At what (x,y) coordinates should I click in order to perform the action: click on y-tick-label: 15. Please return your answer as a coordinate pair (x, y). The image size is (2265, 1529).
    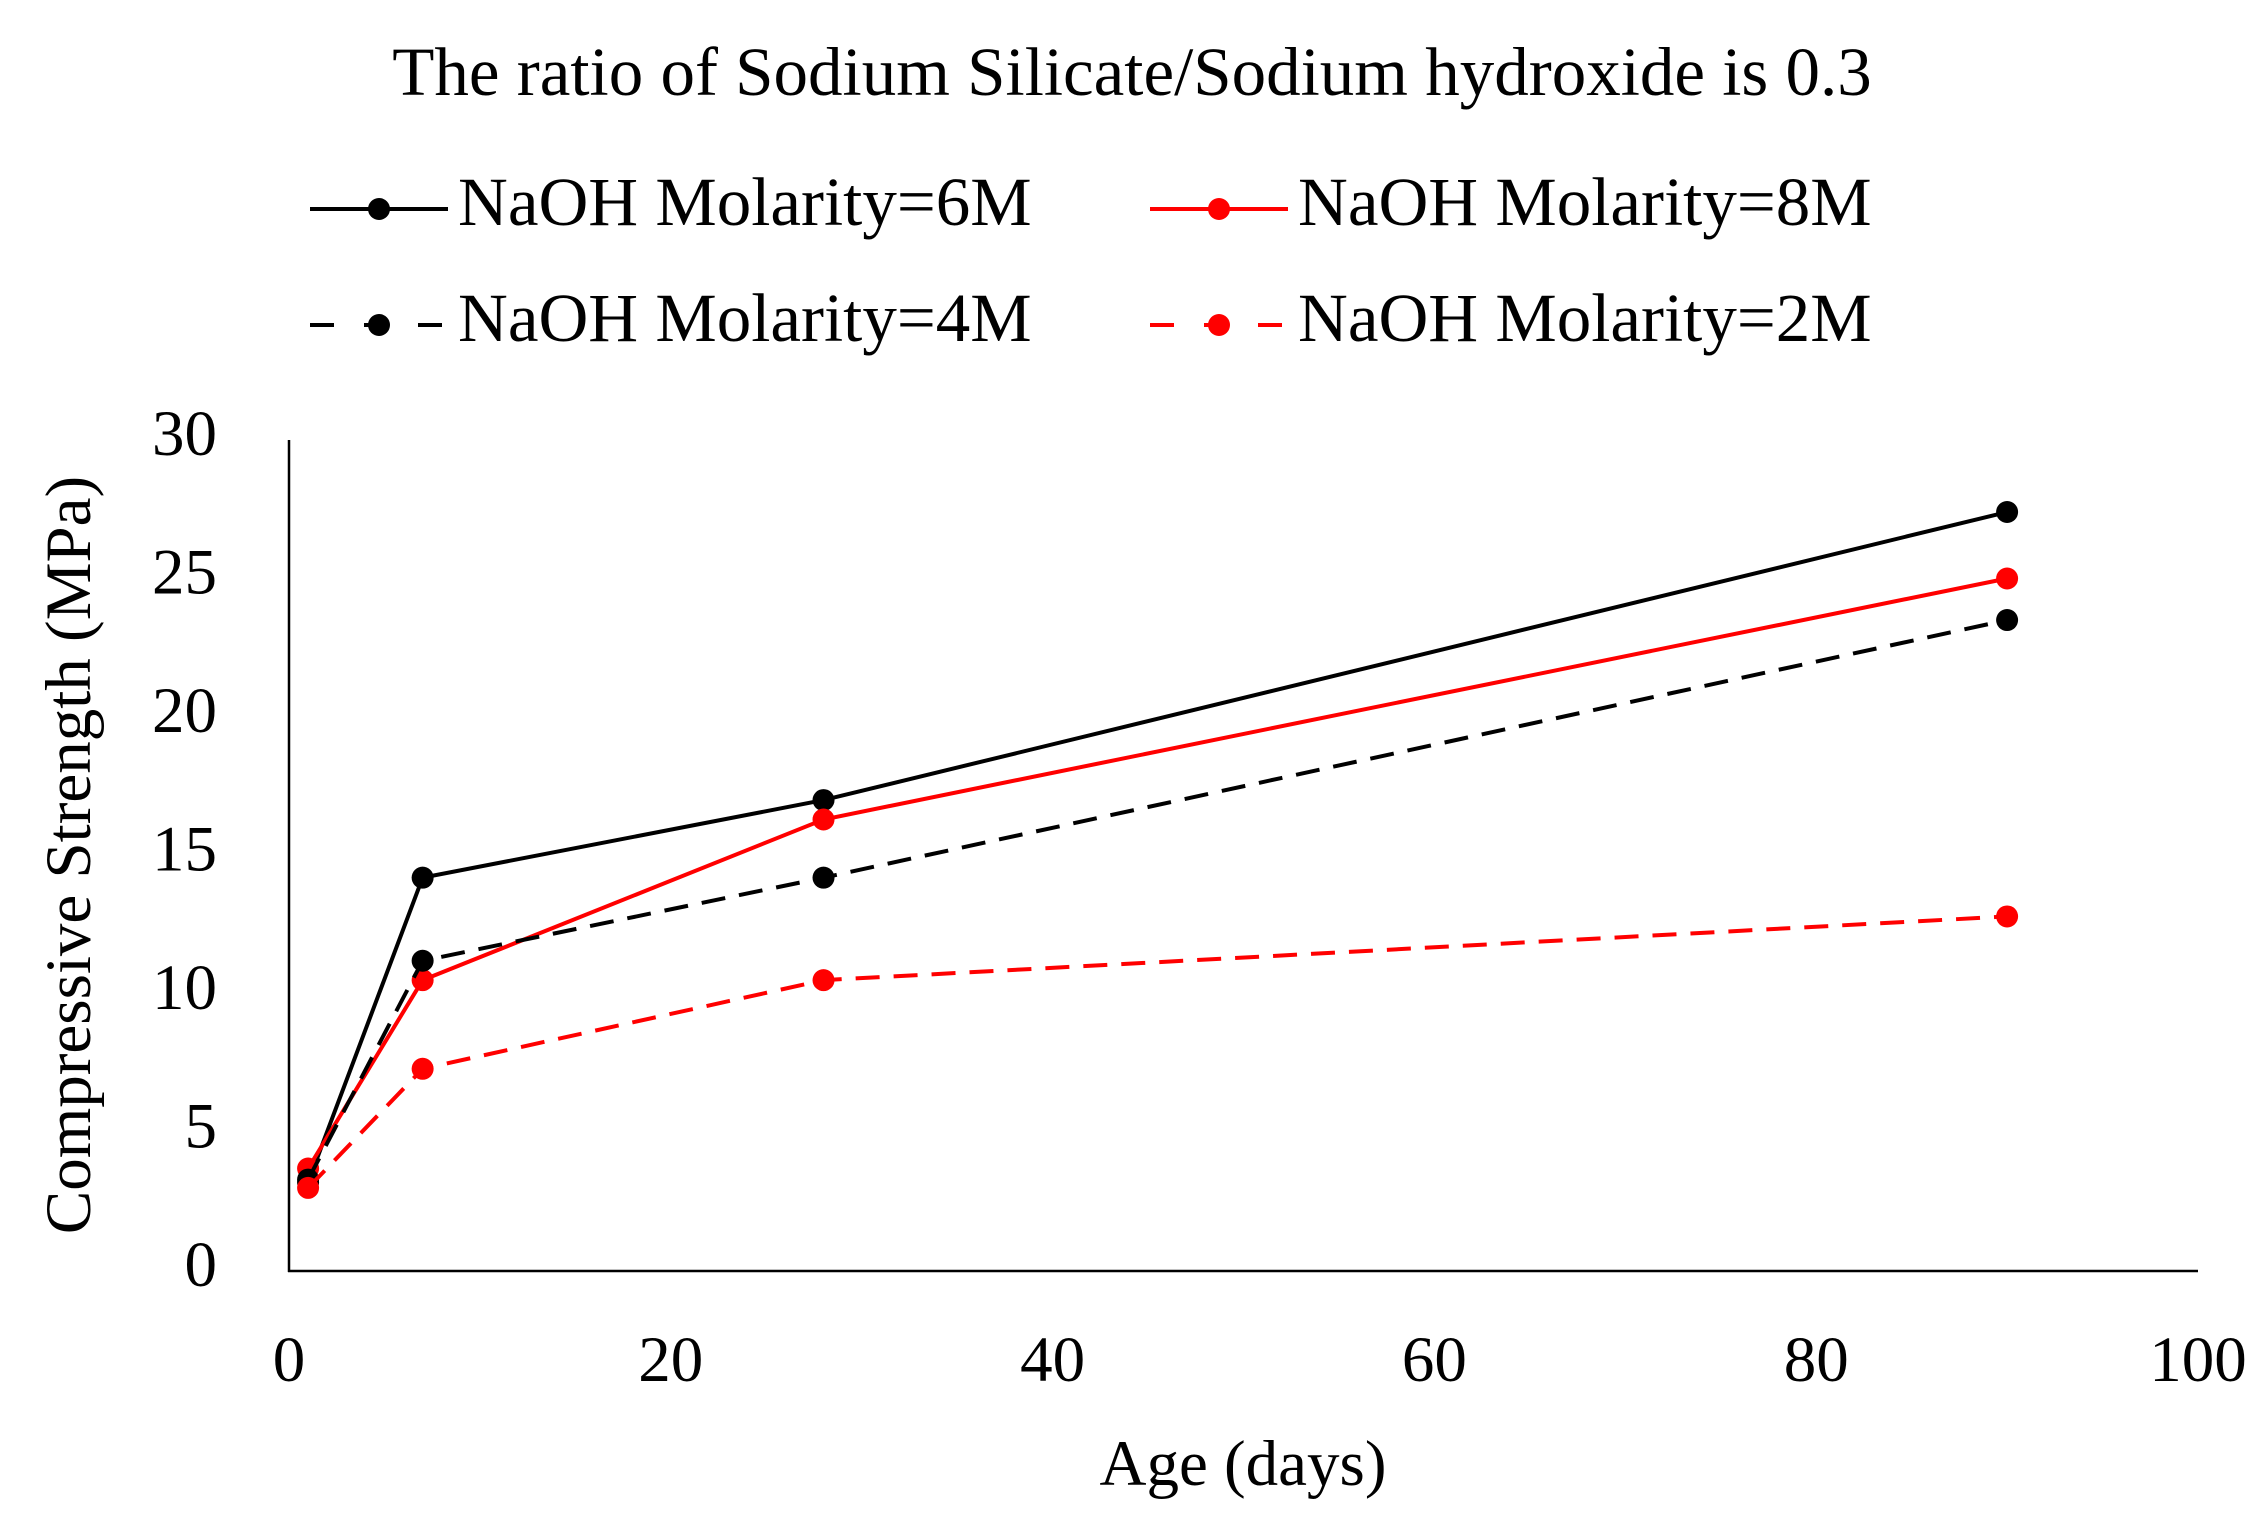
    Looking at the image, I should click on (184, 849).